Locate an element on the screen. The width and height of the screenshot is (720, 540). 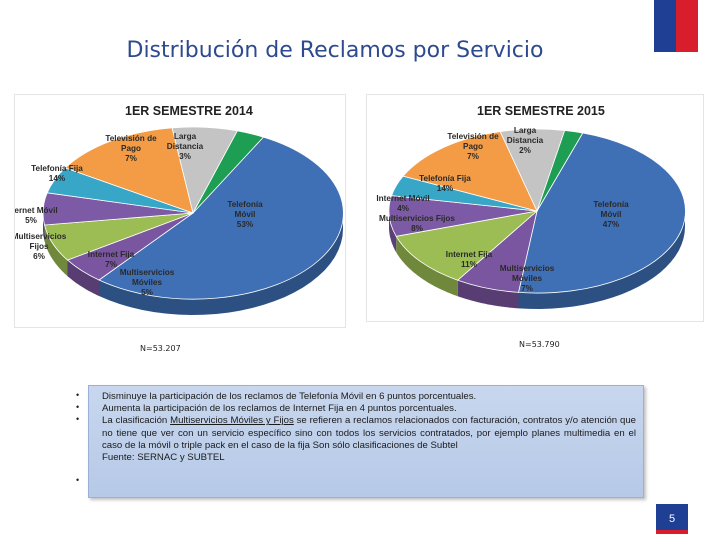
note-underlined: Multiservicios Móviles y Fijos is located at coordinates (232, 421).